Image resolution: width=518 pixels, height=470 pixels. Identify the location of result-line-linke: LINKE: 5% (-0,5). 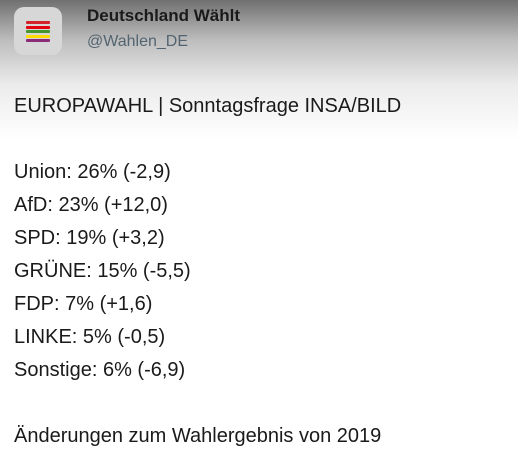
(90, 337).